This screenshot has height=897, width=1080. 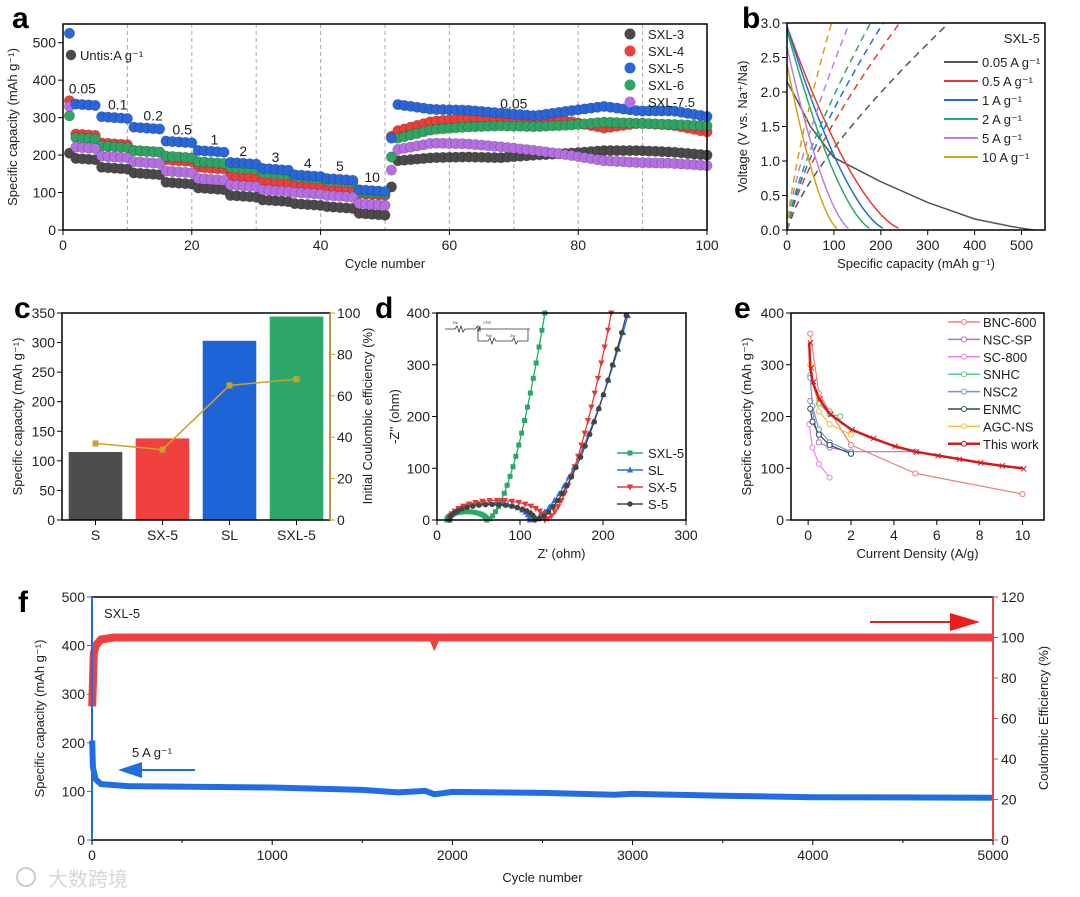 I want to click on legend-label: SXL-4, so click(x=666, y=51).